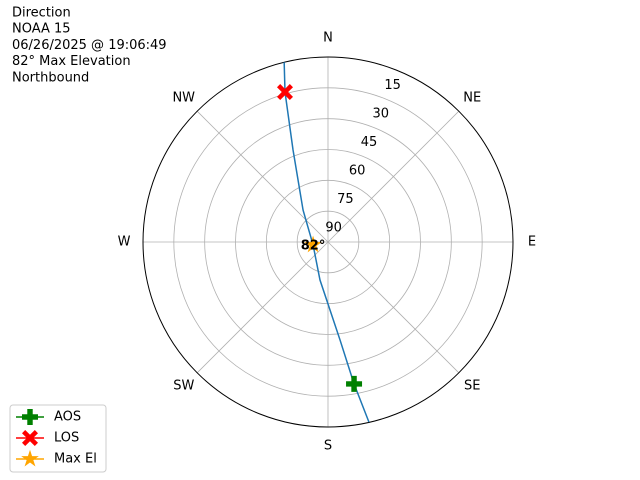 This screenshot has width=640, height=480. What do you see at coordinates (66, 438) in the screenshot?
I see `legend-label: LOS` at bounding box center [66, 438].